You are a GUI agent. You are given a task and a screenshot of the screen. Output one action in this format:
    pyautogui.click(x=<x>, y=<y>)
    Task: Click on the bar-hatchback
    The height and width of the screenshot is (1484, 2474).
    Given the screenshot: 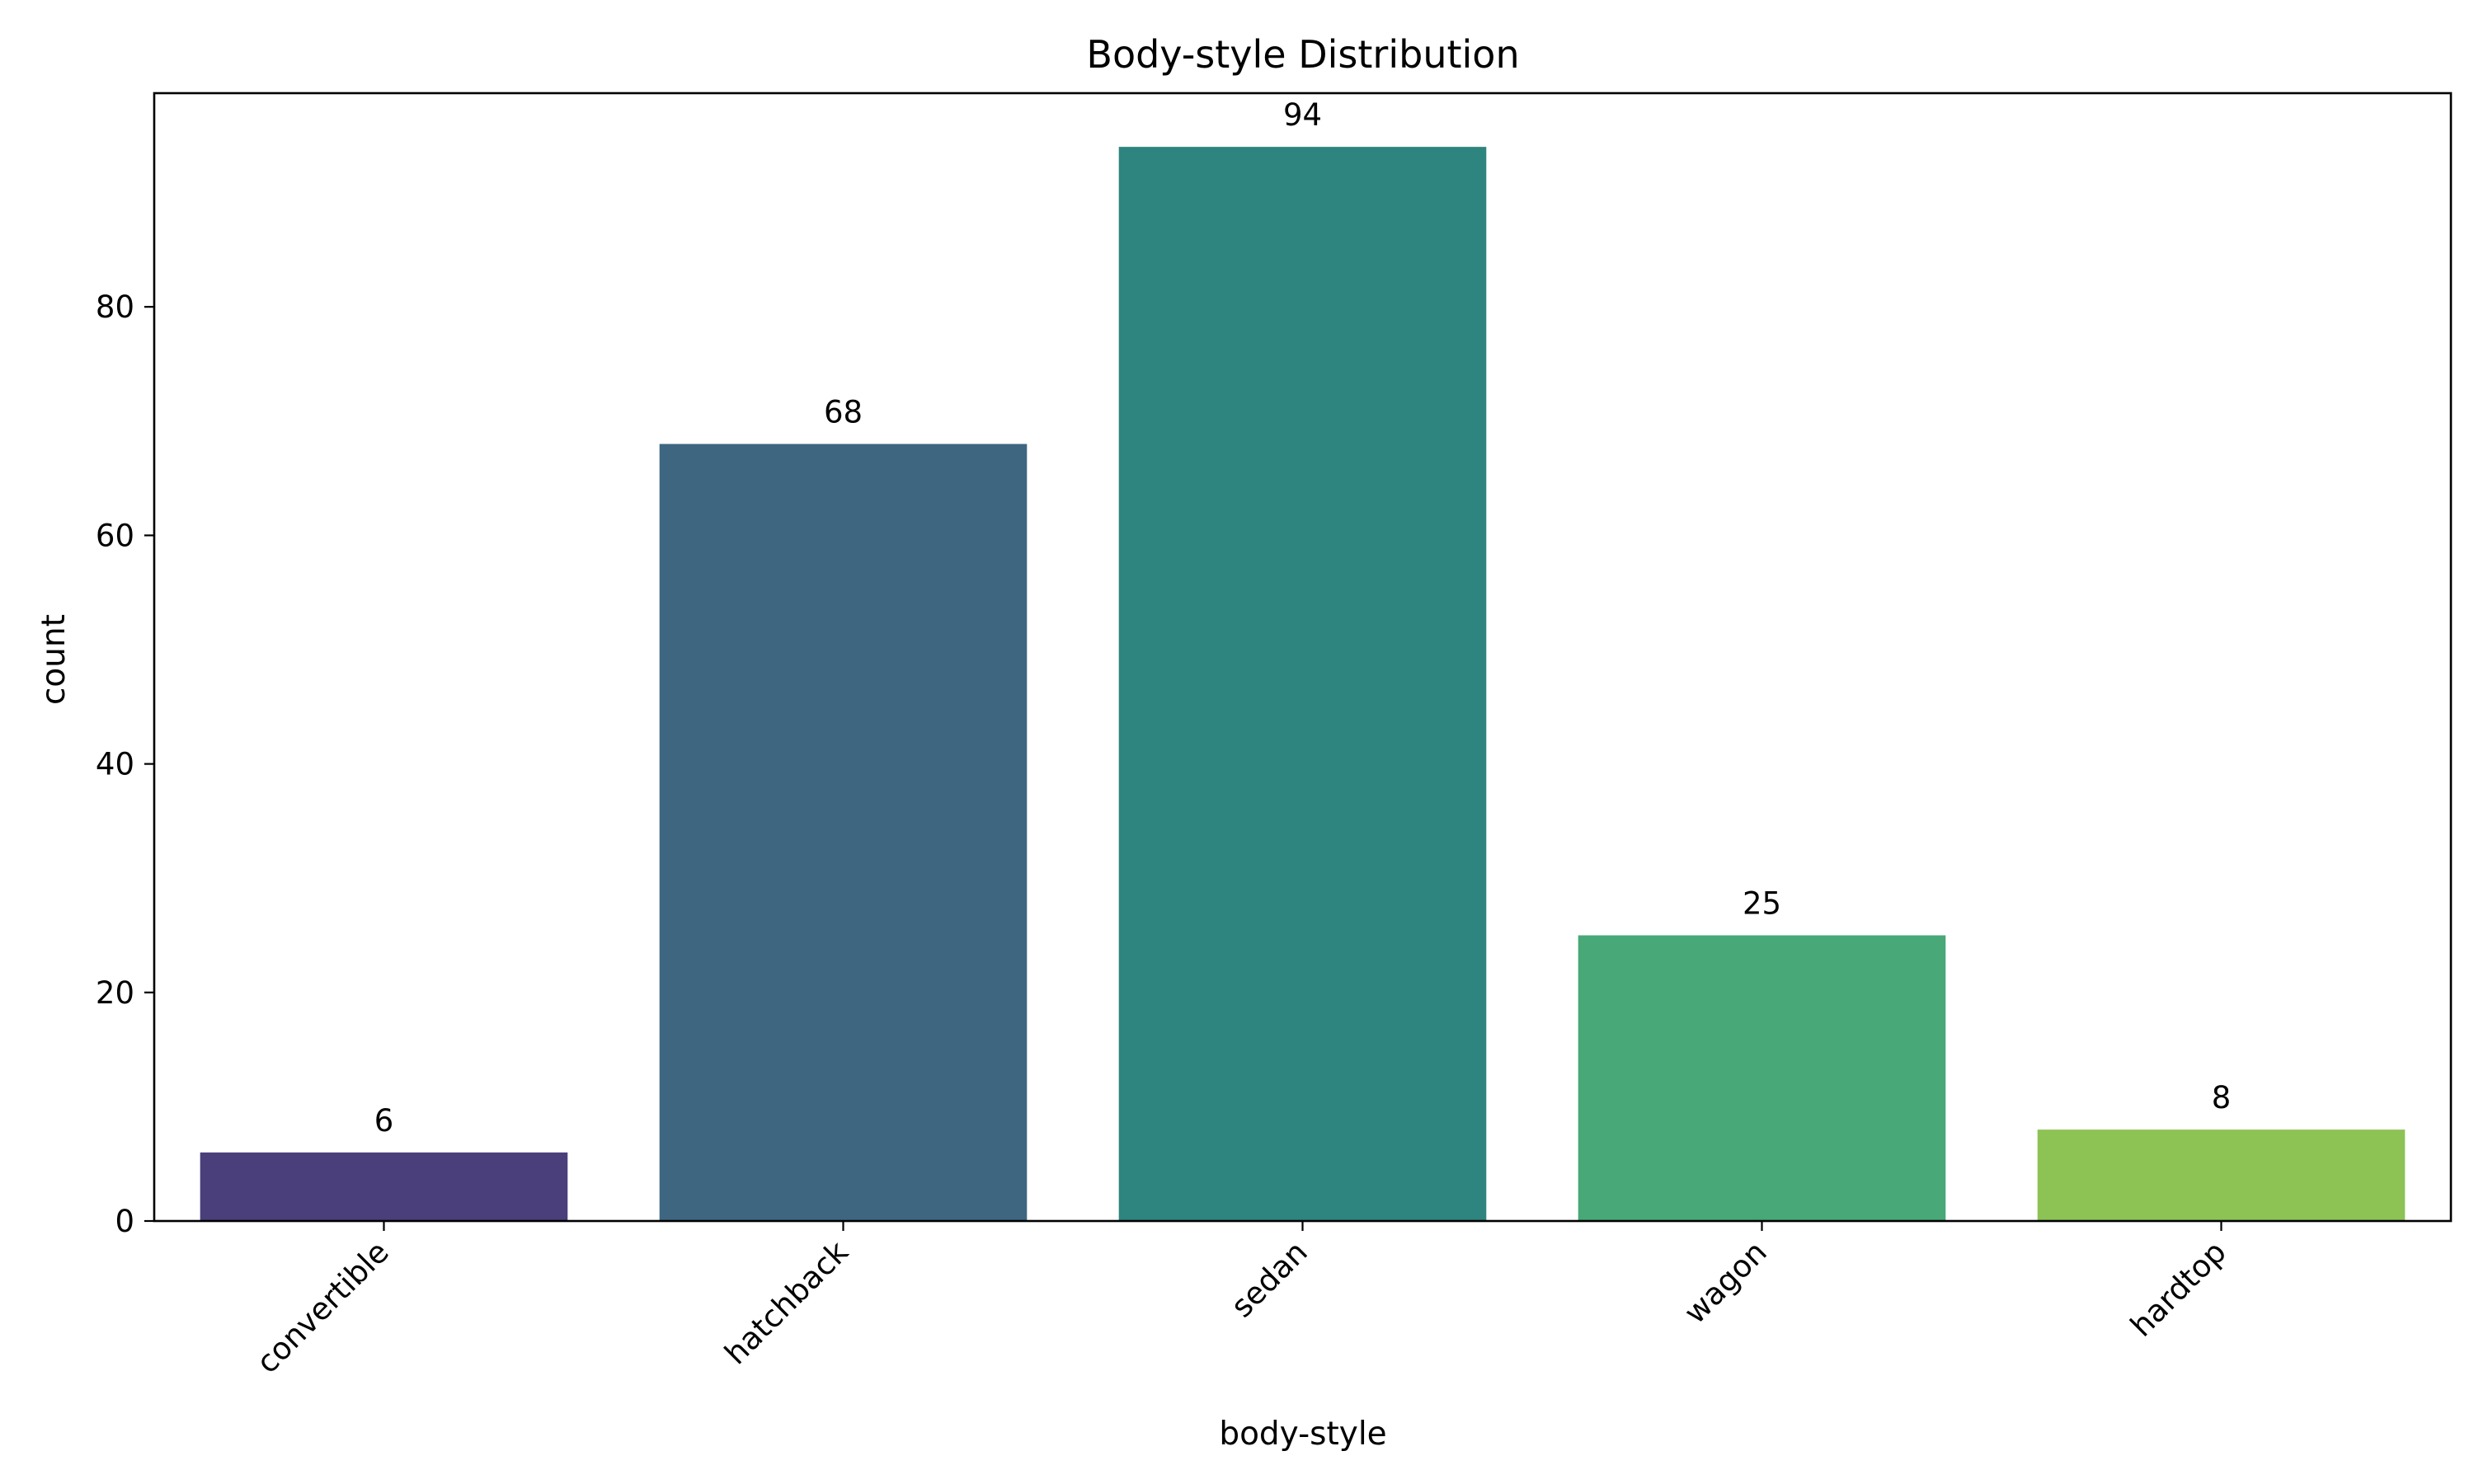 What is the action you would take?
    pyautogui.click(x=843, y=832)
    